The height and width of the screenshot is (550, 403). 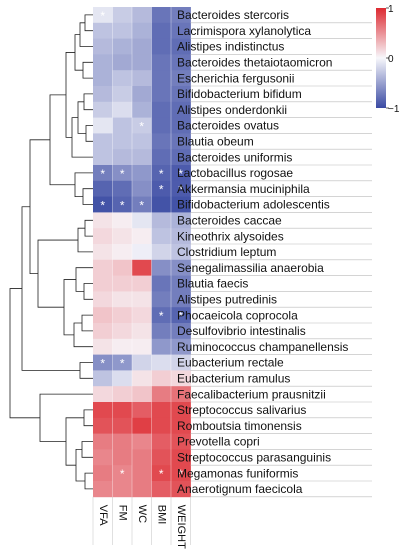 What do you see at coordinates (253, 205) in the screenshot?
I see `row-label: Bifidobacterium adolescentis` at bounding box center [253, 205].